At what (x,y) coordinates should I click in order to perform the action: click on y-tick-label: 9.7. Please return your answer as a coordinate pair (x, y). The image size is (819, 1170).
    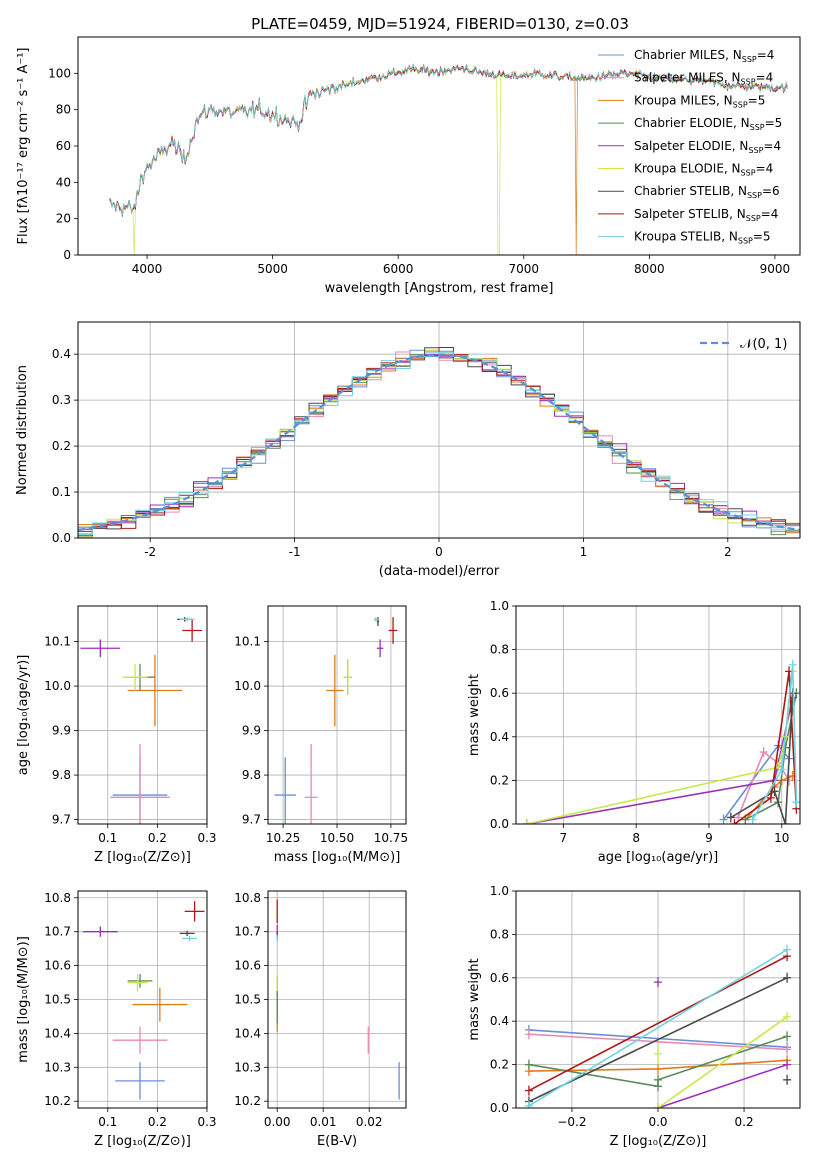
    Looking at the image, I should click on (251, 820).